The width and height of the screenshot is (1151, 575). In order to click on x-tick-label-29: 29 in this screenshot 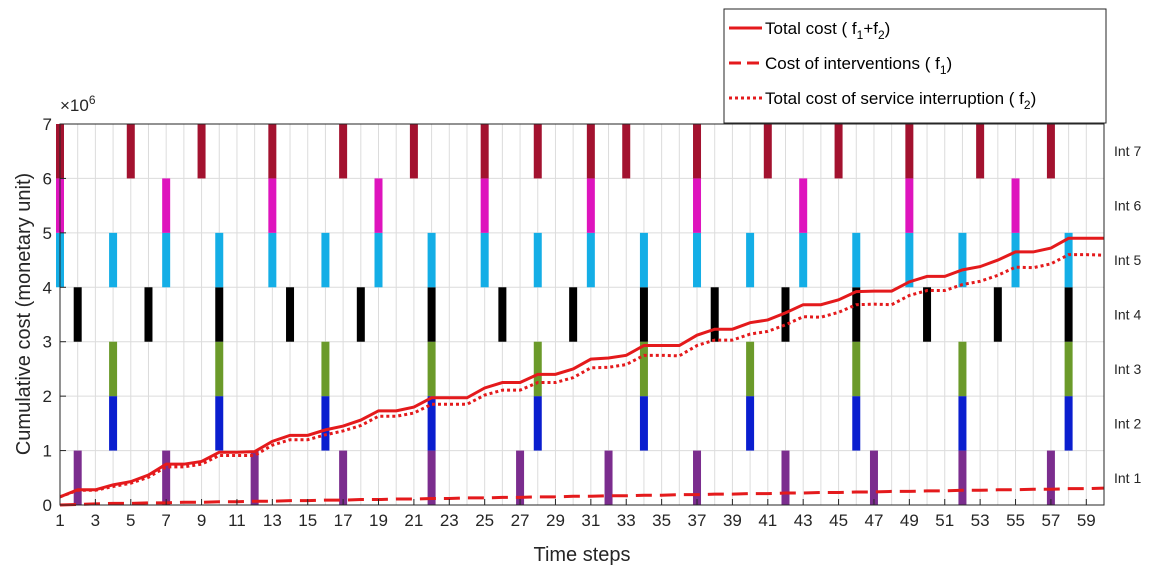, I will do `click(555, 520)`.